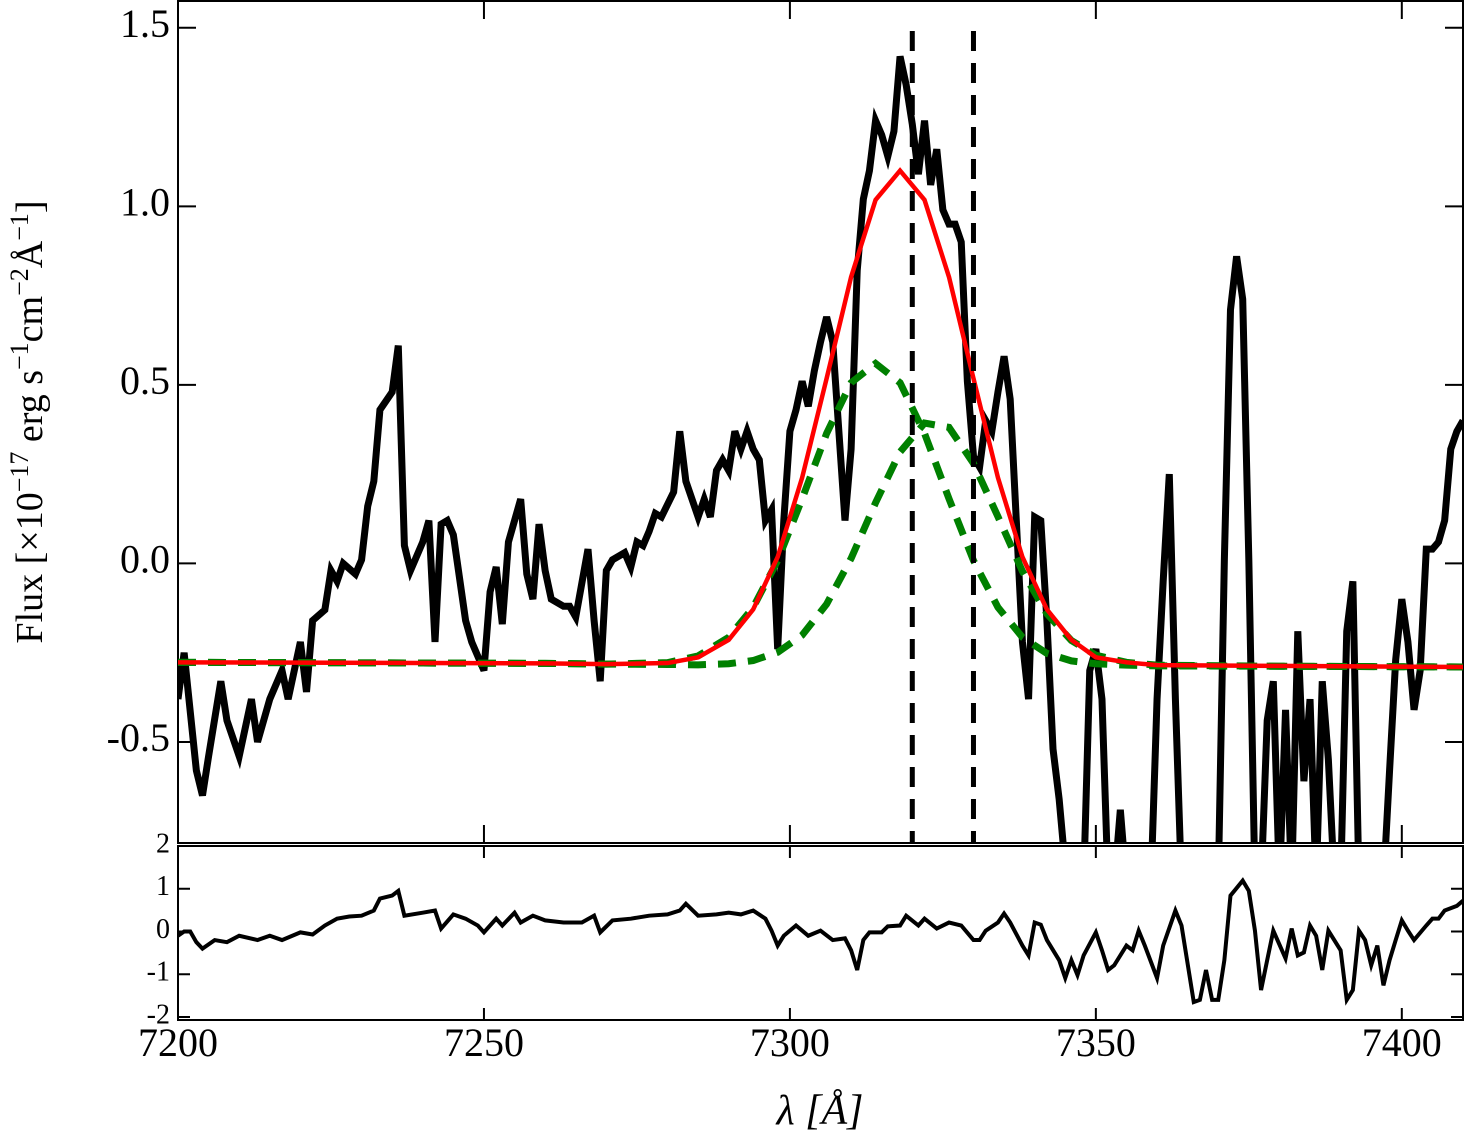 This screenshot has height=1135, width=1467. I want to click on y-axis-label-part: erg s, so click(30, 411).